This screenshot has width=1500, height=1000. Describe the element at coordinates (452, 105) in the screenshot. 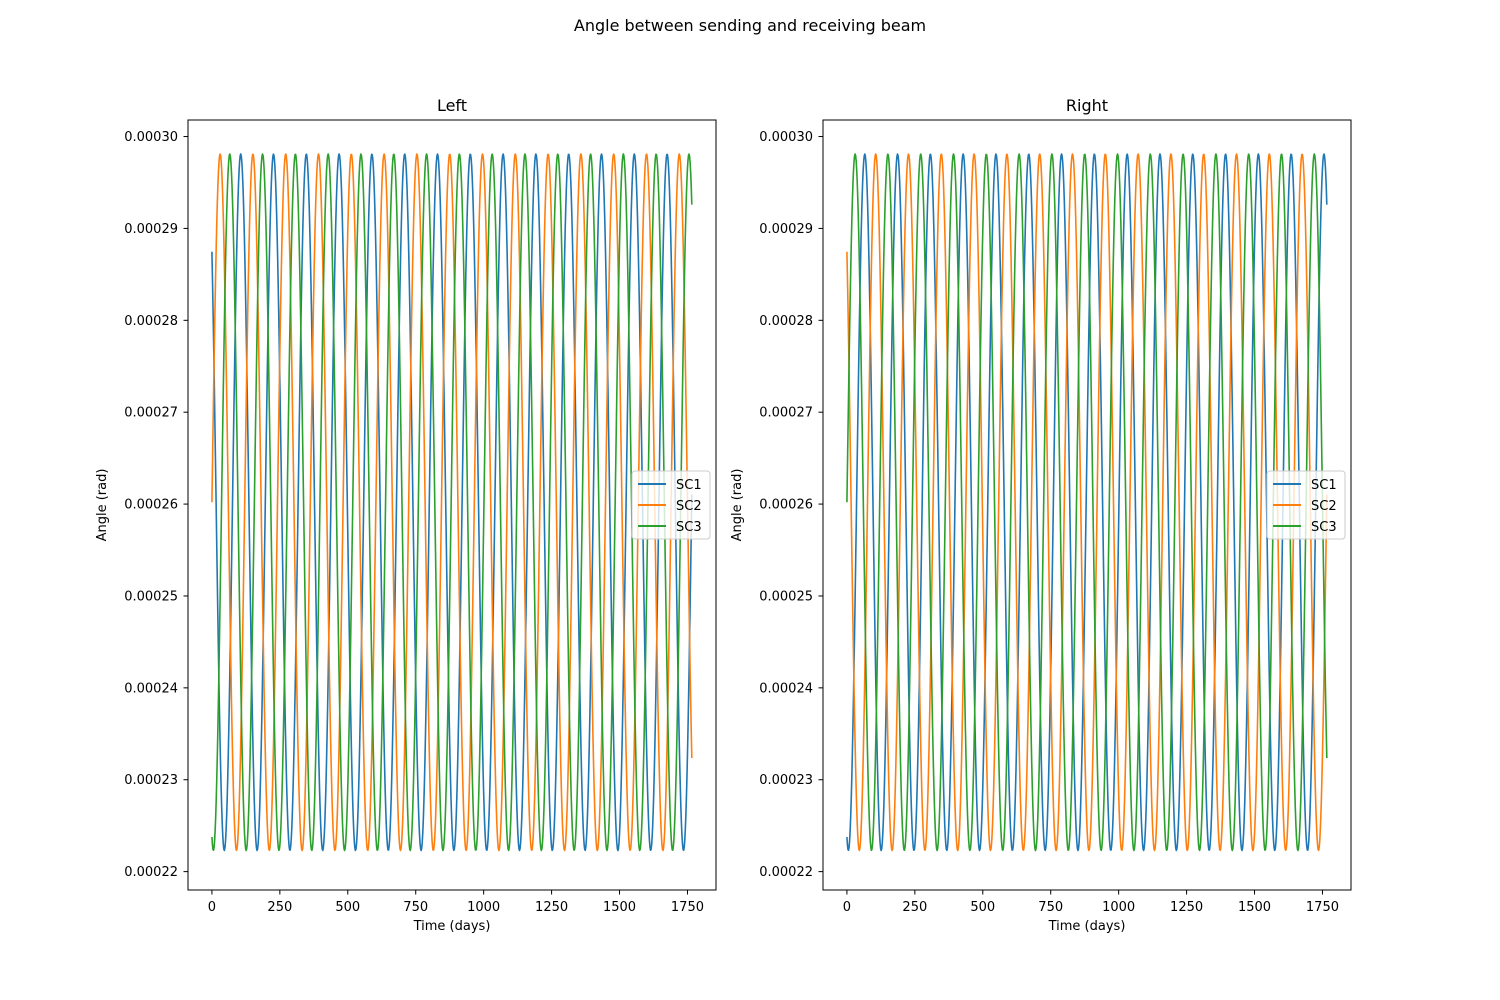

I see `axes-title: Left` at that location.